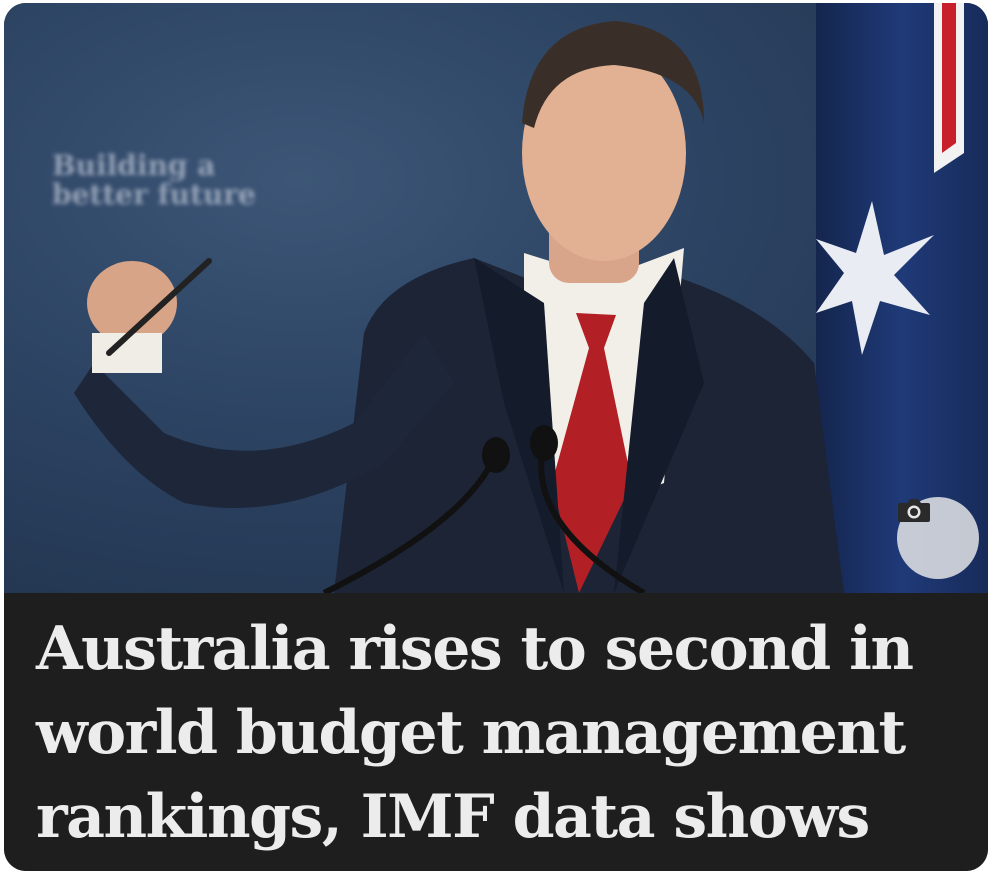 Image resolution: width=992 pixels, height=875 pixels. What do you see at coordinates (592, 453) in the screenshot?
I see `tie` at bounding box center [592, 453].